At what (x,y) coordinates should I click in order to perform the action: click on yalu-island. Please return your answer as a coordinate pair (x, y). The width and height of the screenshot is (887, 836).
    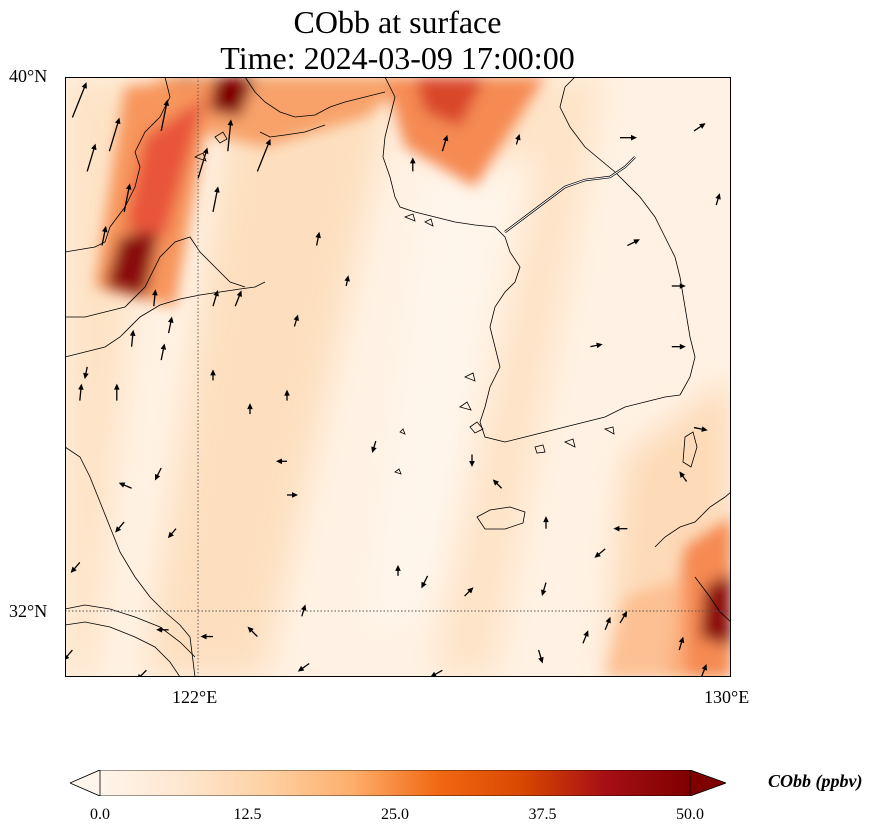
    Looking at the image, I should click on (418, 220).